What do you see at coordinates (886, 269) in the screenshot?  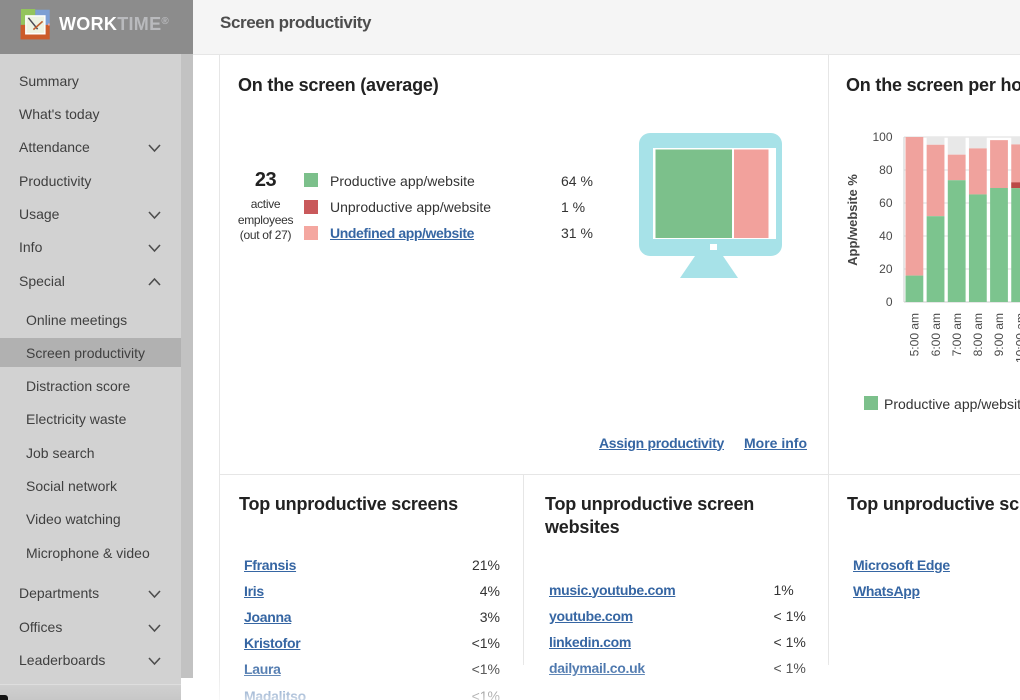 I see `svg-text: 20` at bounding box center [886, 269].